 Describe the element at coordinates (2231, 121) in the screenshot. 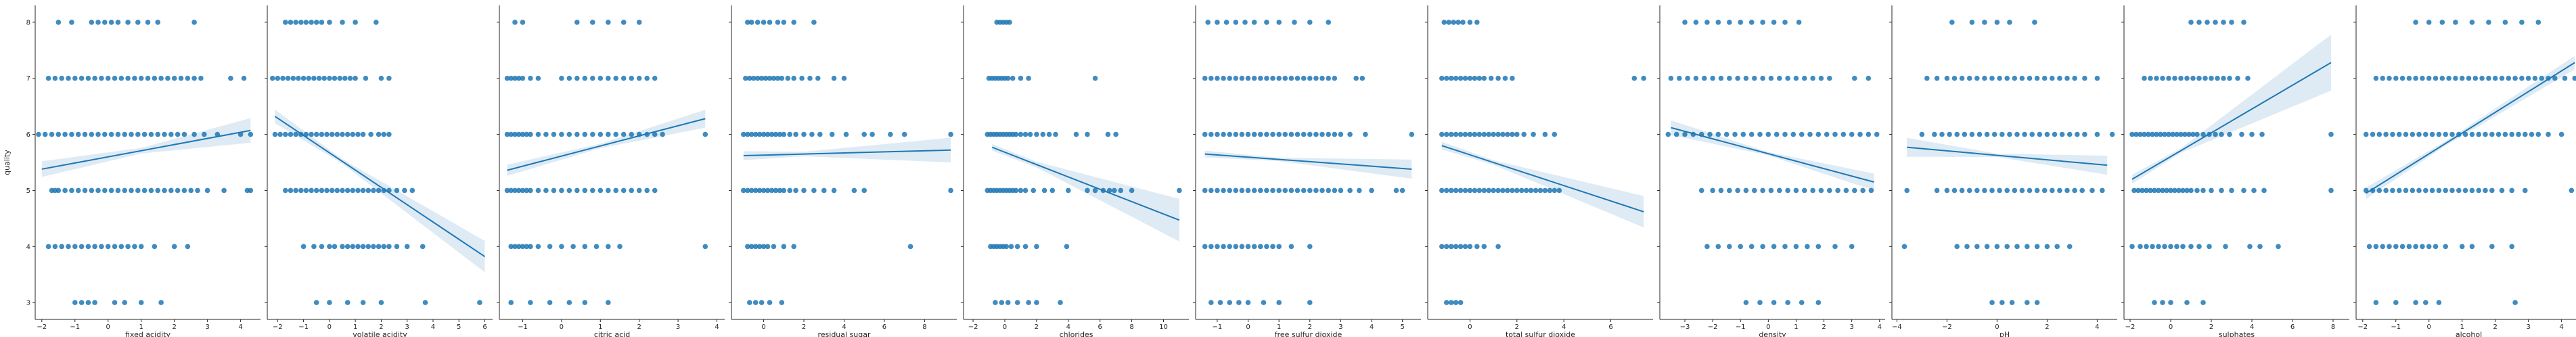

I see `regression-line` at that location.